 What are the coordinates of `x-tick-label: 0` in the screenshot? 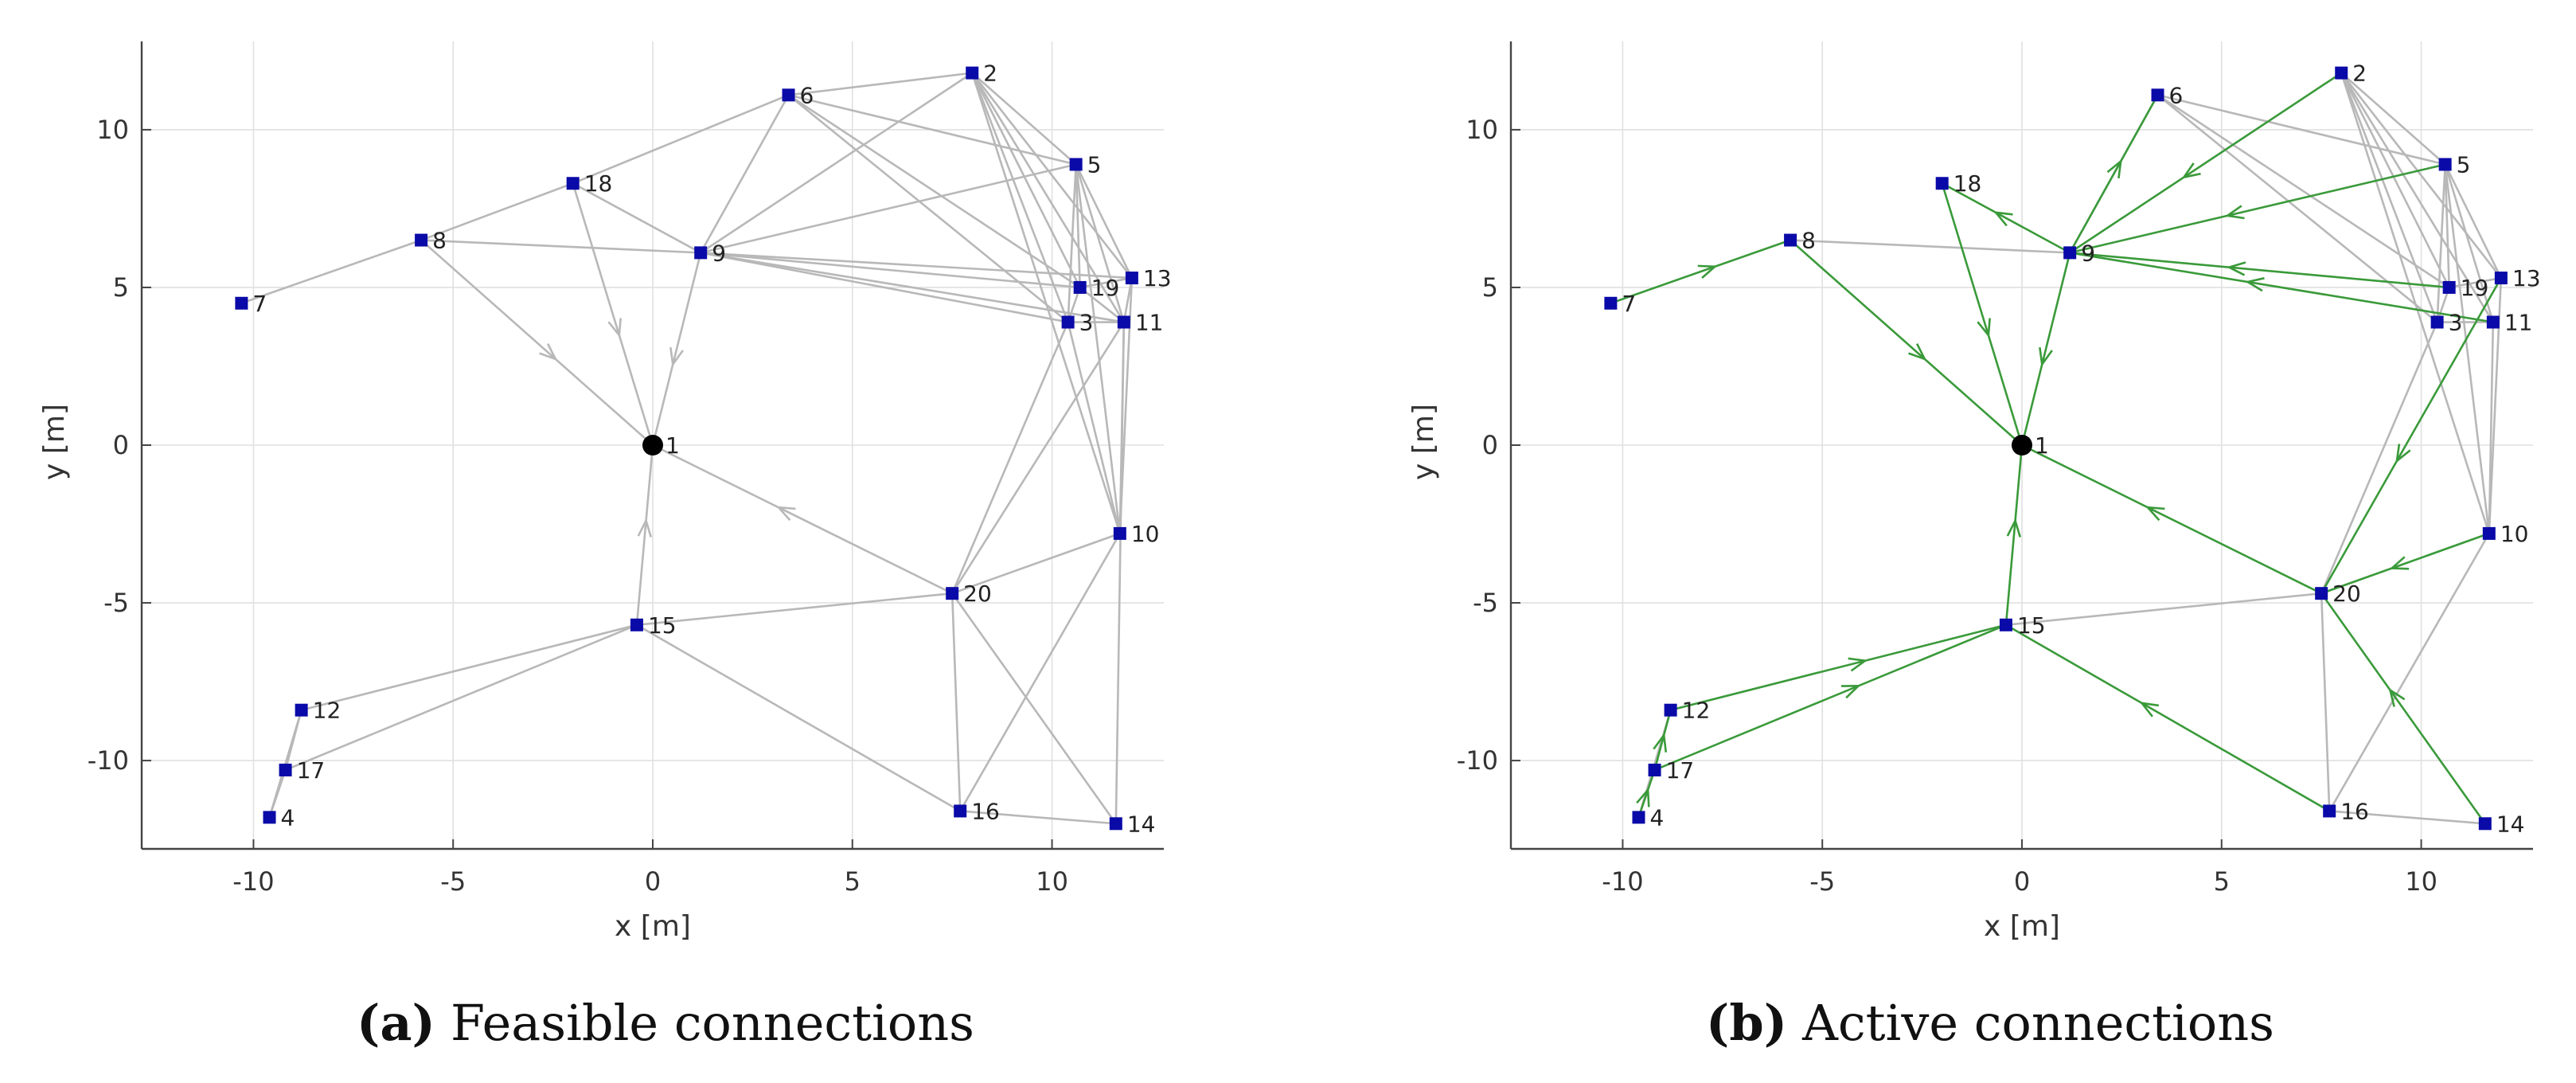 It's located at (653, 881).